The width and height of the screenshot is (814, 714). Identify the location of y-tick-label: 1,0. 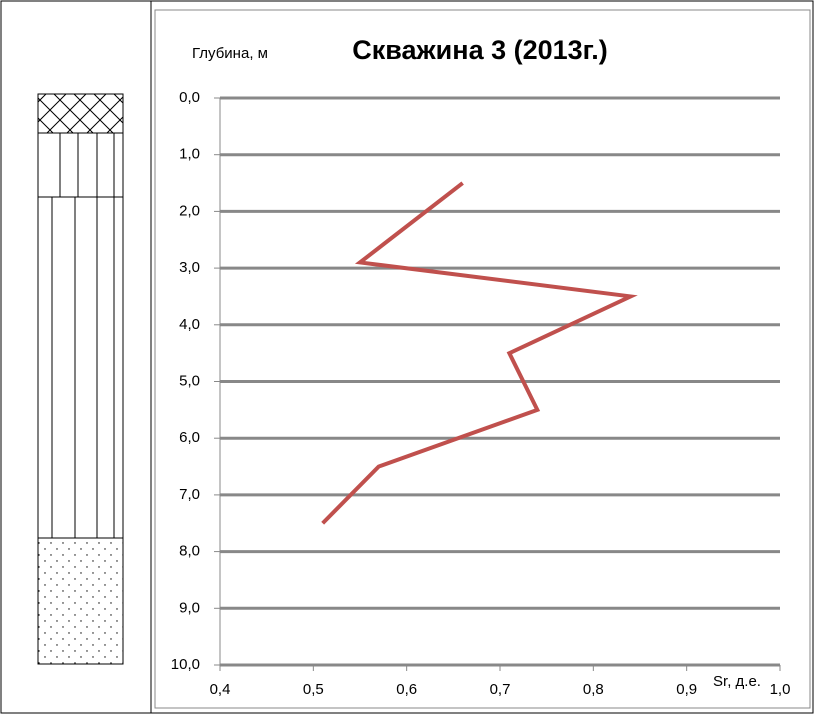
(189, 154).